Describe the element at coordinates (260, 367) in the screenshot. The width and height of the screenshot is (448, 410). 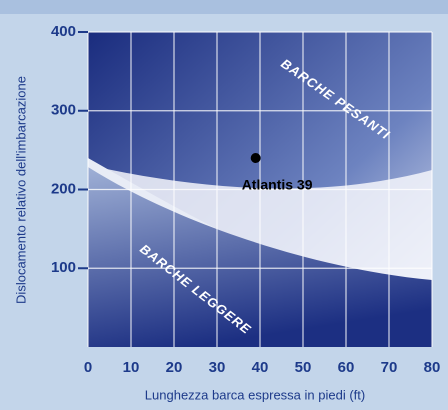
I see `x-tick-label: 40` at that location.